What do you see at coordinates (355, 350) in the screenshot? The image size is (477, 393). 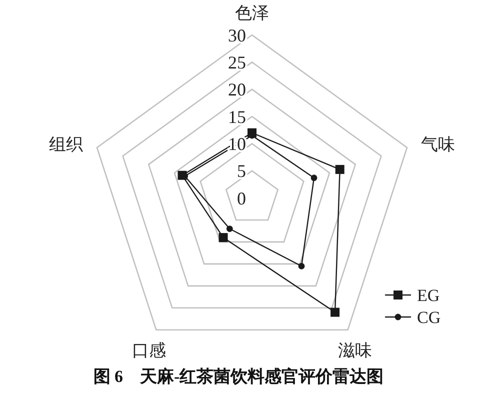 I see `spoke-label: 滋味` at bounding box center [355, 350].